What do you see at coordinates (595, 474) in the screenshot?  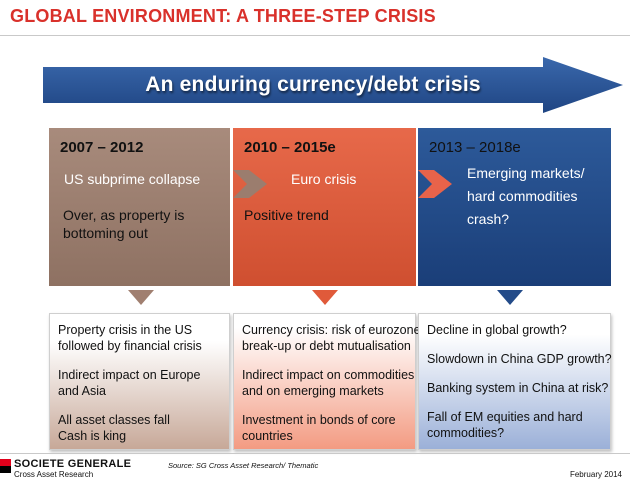 I see `footer-date: February 2014` at bounding box center [595, 474].